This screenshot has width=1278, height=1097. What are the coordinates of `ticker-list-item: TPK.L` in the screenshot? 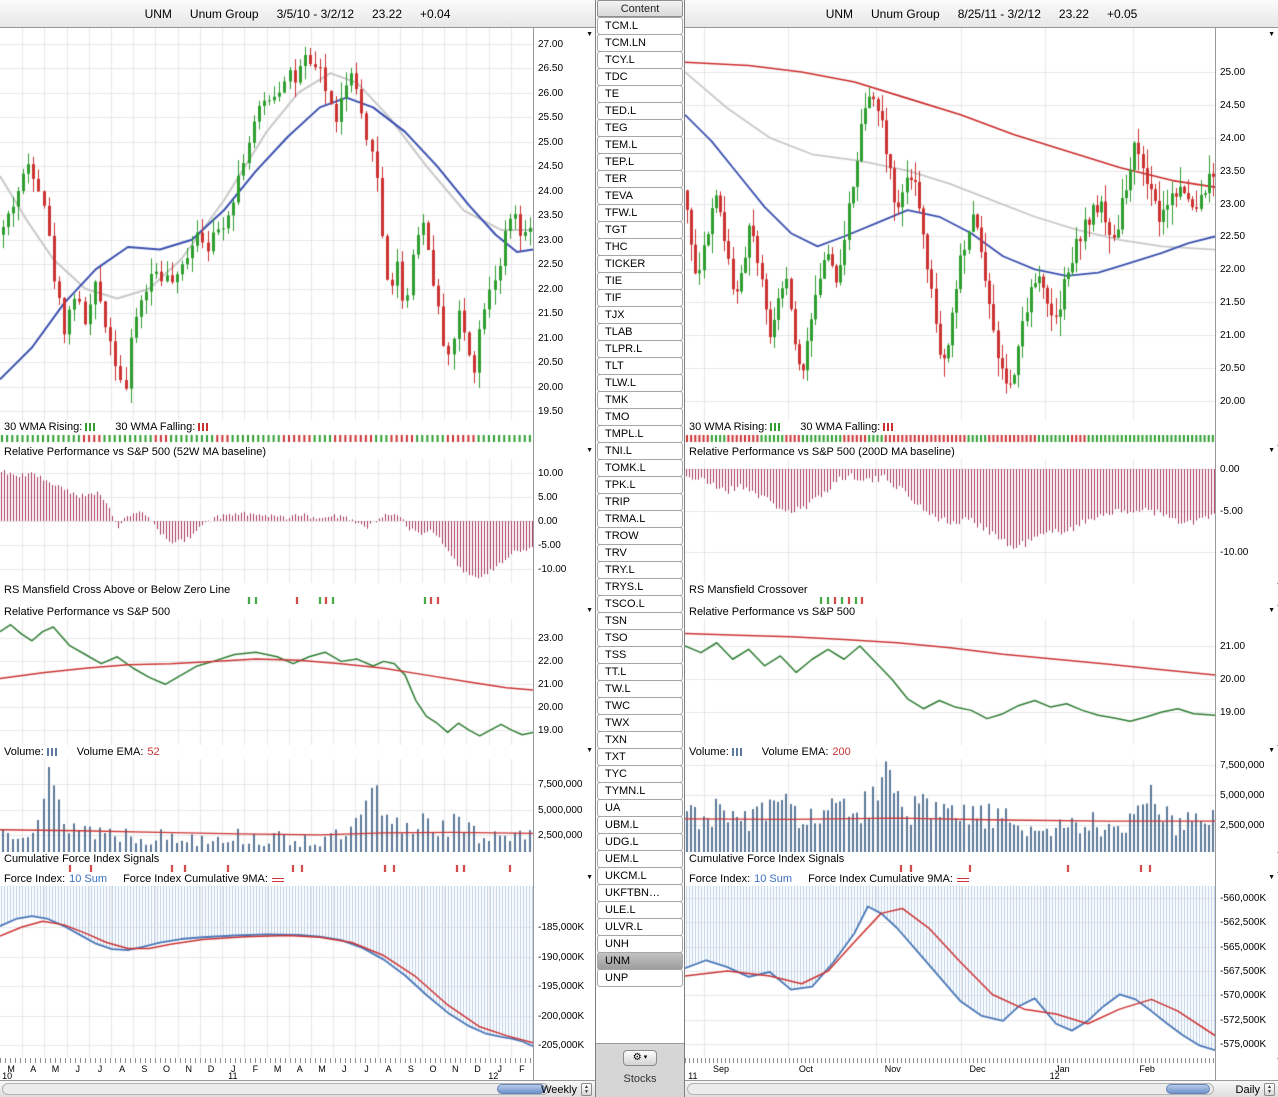 It's located at (640, 485).